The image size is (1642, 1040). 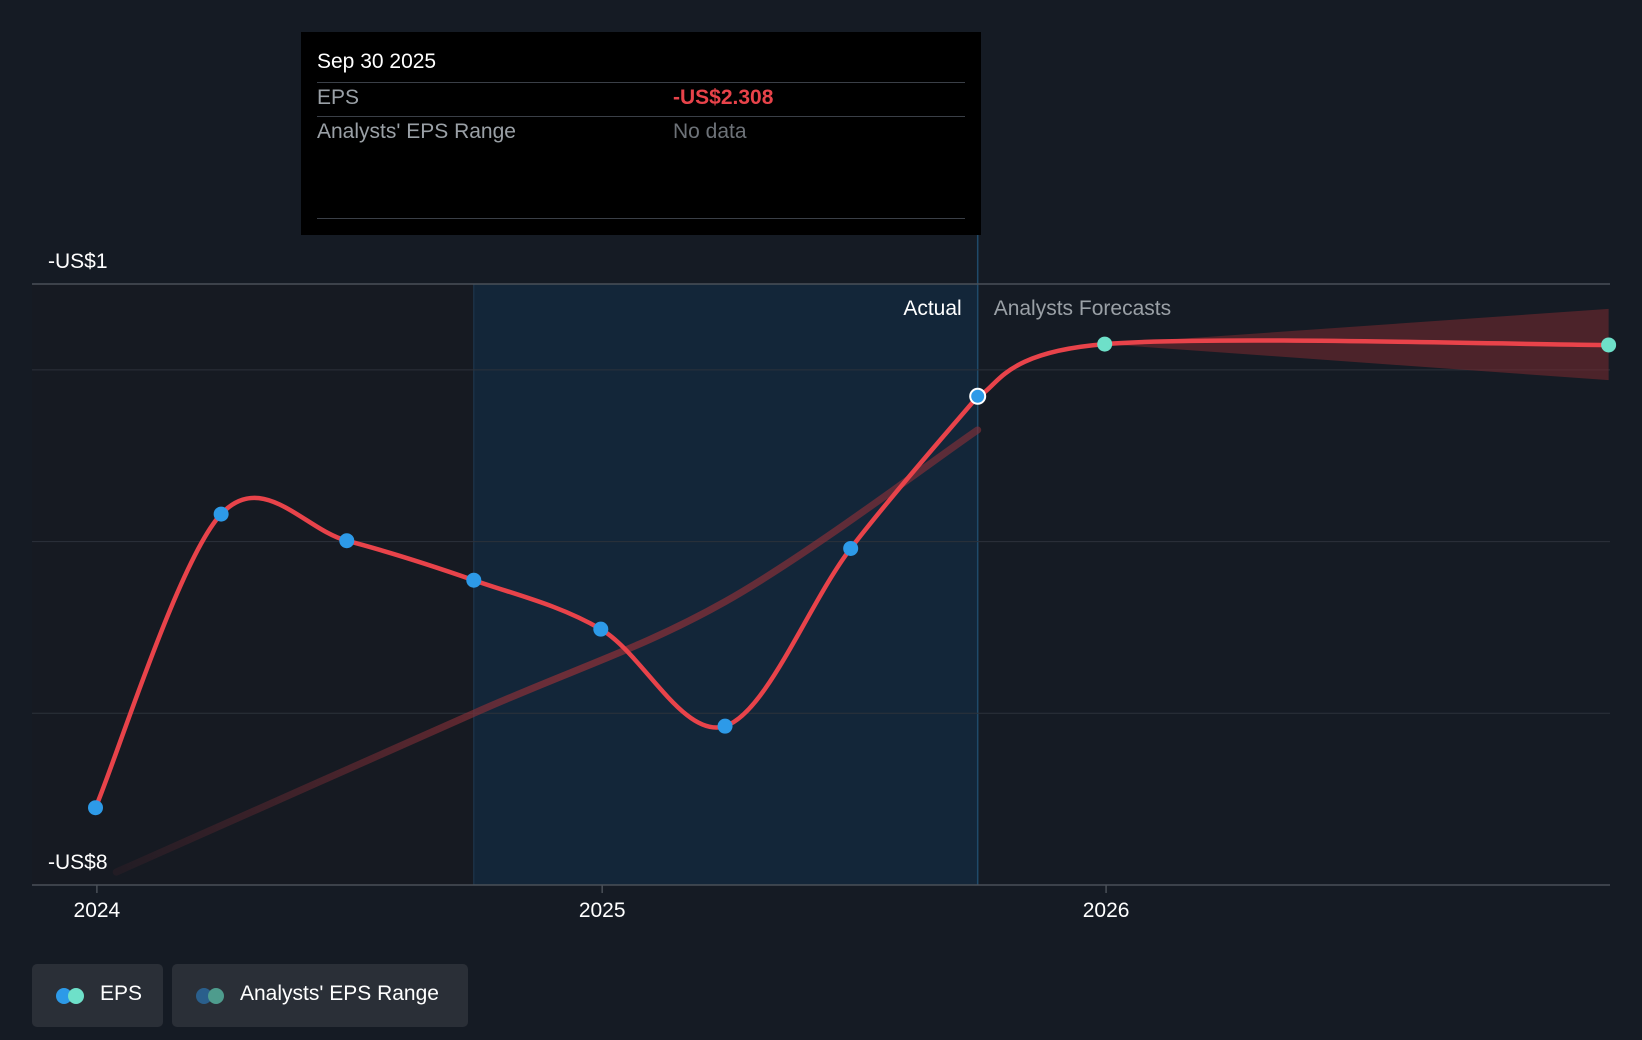 What do you see at coordinates (97, 995) in the screenshot?
I see `legend-item-eps: EPS` at bounding box center [97, 995].